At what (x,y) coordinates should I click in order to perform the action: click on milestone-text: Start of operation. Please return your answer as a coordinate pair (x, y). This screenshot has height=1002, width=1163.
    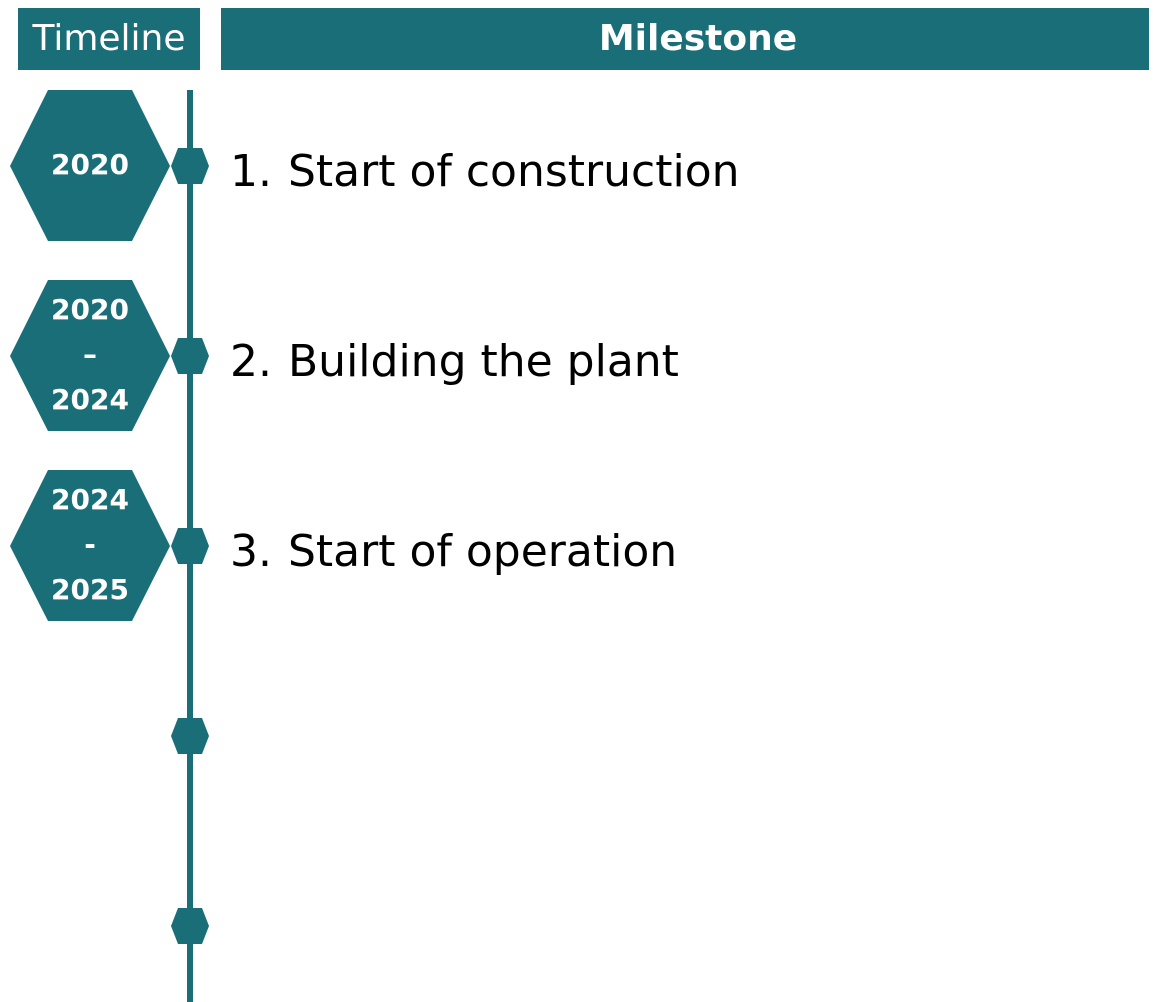
    Looking at the image, I should click on (482, 551).